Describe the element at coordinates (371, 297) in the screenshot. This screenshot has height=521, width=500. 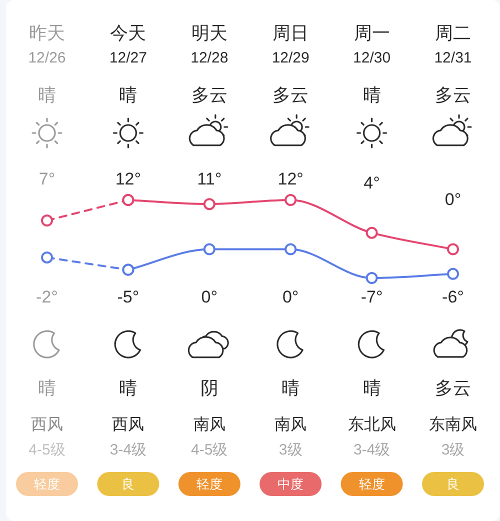
I see `data-label: -7°` at that location.